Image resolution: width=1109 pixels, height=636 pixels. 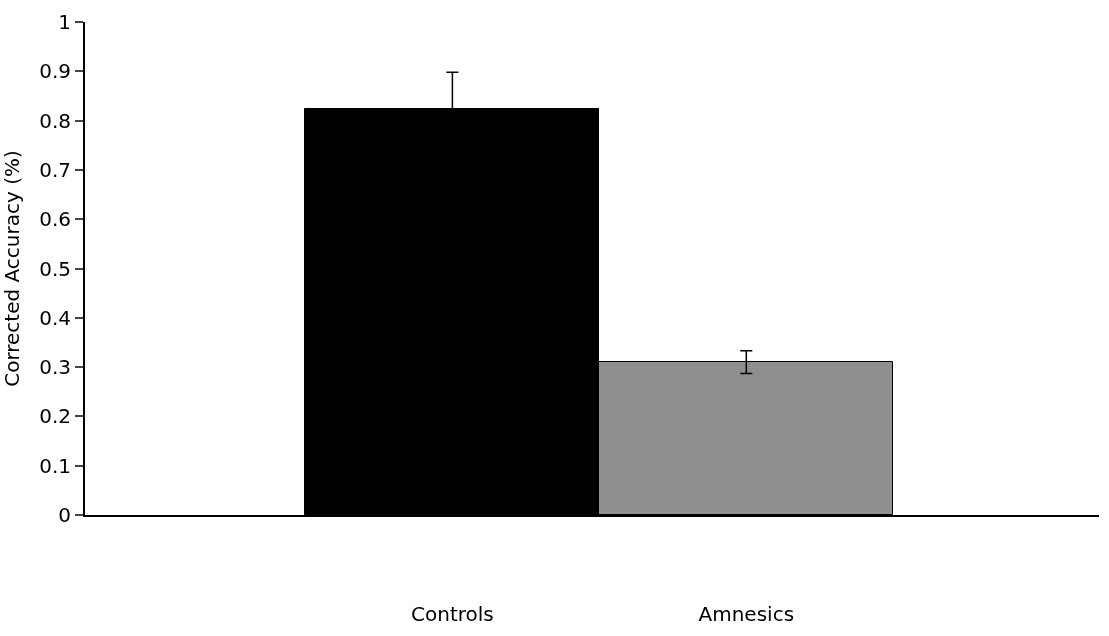 I want to click on y-axis-title: Corrected Accuracy (%), so click(x=12, y=268).